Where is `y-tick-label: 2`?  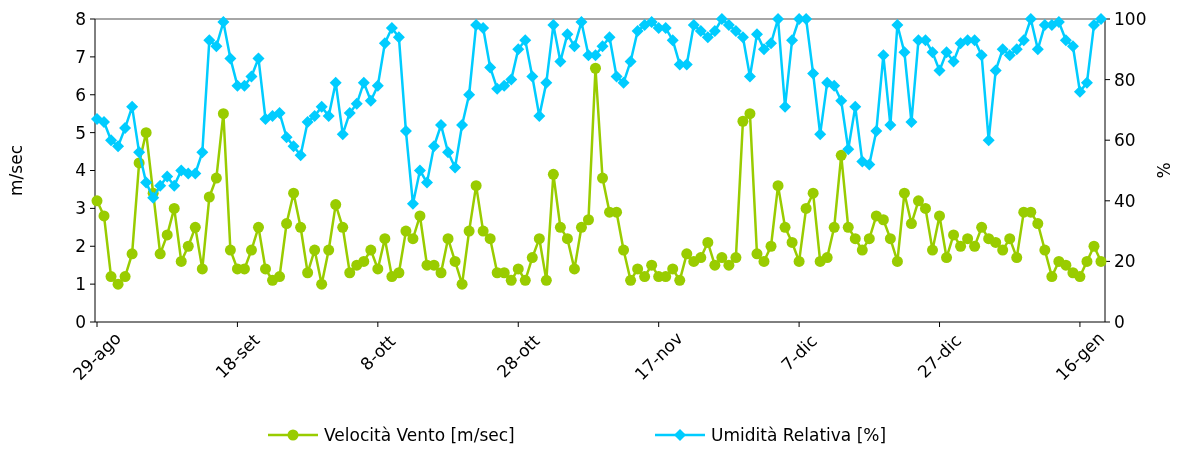
y-tick-label: 2 is located at coordinates (80, 246).